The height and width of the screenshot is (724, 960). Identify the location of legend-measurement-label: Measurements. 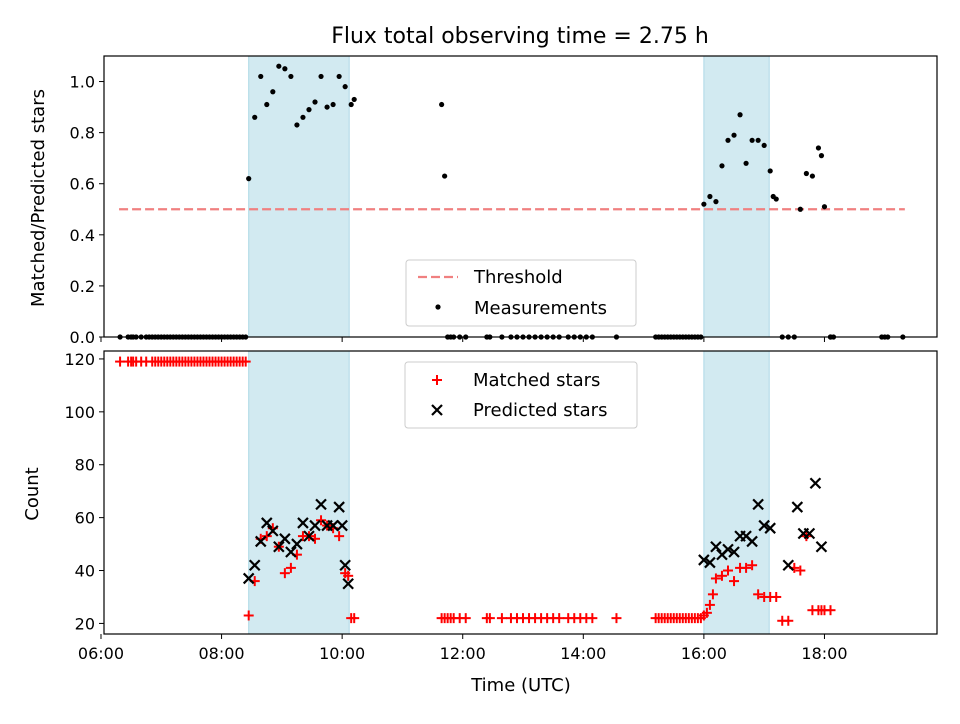
(540, 308).